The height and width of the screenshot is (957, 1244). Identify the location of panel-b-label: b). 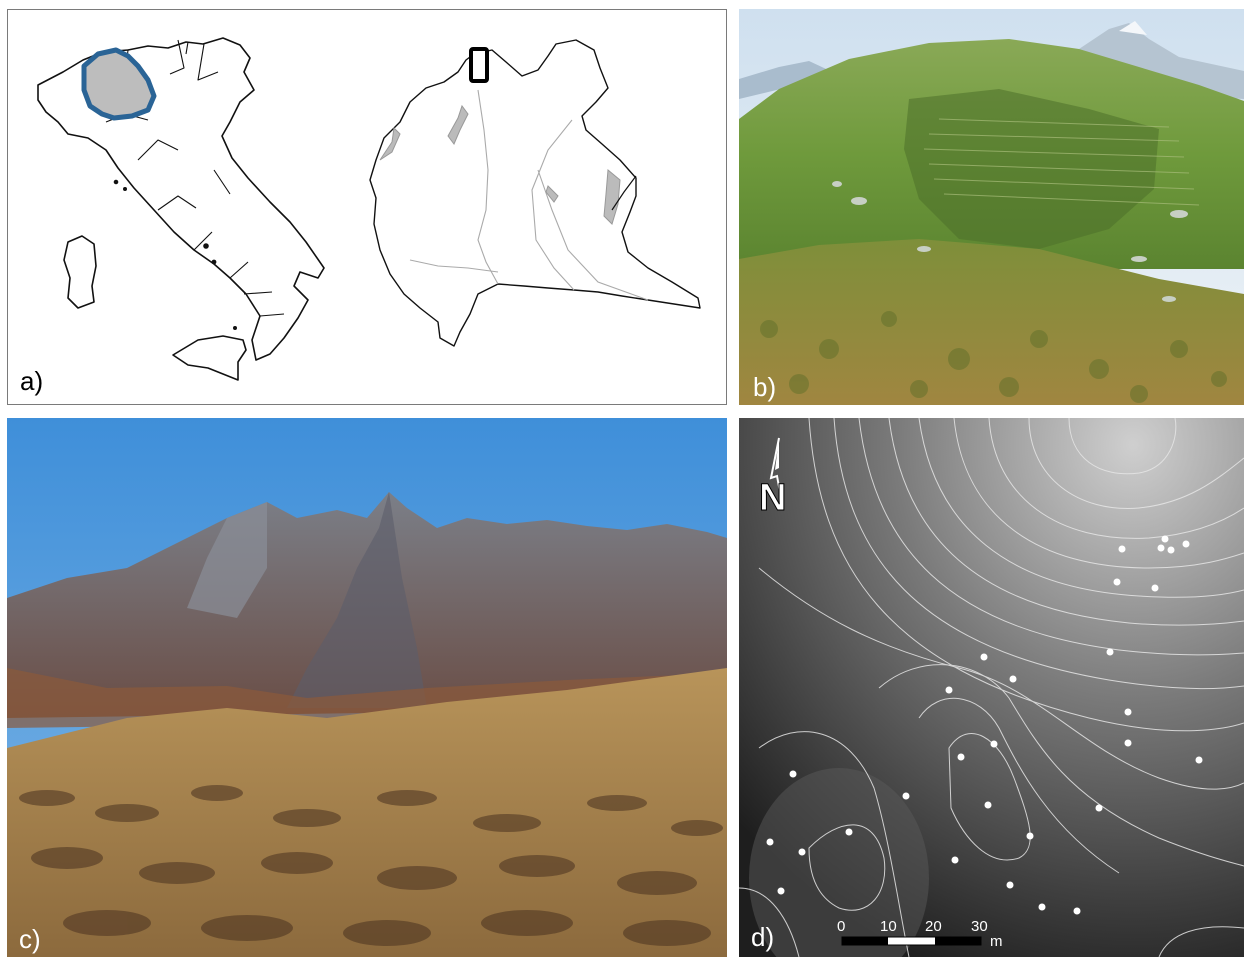
(765, 387).